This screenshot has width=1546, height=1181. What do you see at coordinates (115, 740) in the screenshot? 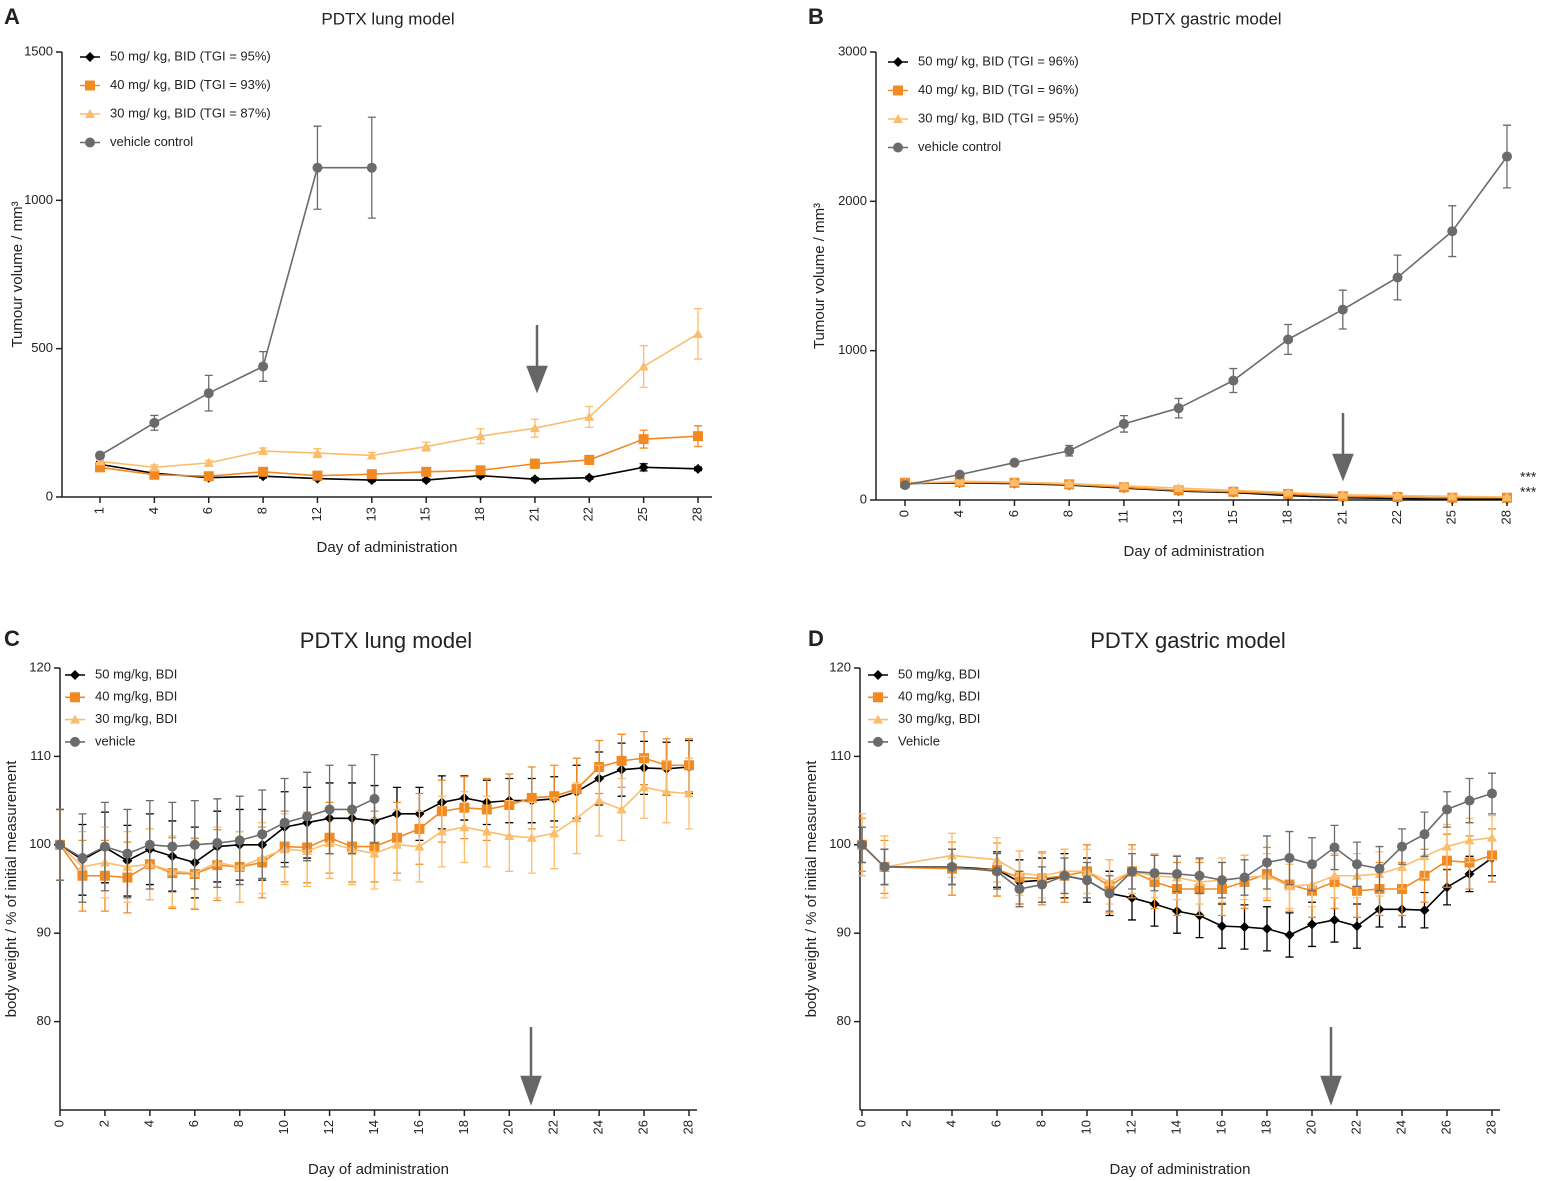
I see `legend-label: vehicle` at bounding box center [115, 740].